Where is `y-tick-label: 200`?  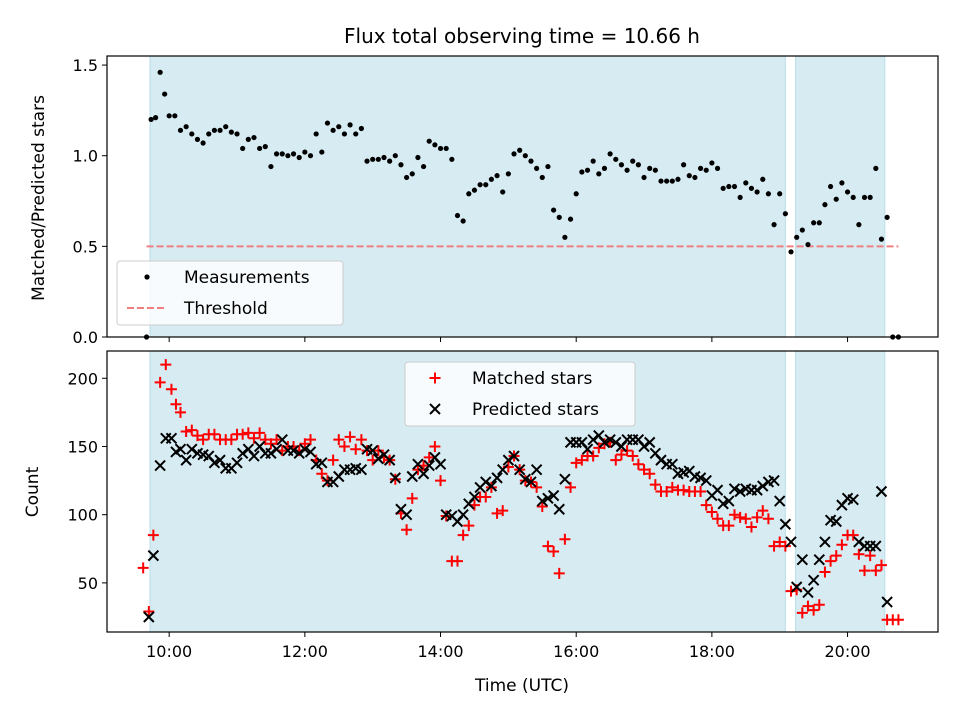
y-tick-label: 200 is located at coordinates (82, 378).